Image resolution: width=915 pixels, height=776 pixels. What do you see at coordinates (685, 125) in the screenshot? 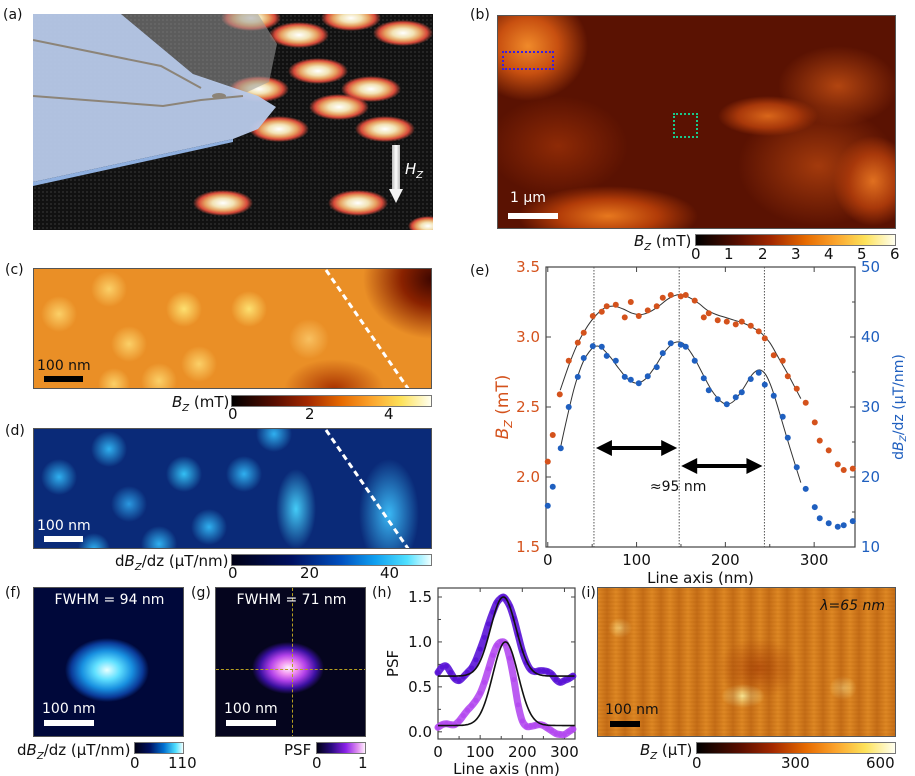
I see `roi-green-box` at bounding box center [685, 125].